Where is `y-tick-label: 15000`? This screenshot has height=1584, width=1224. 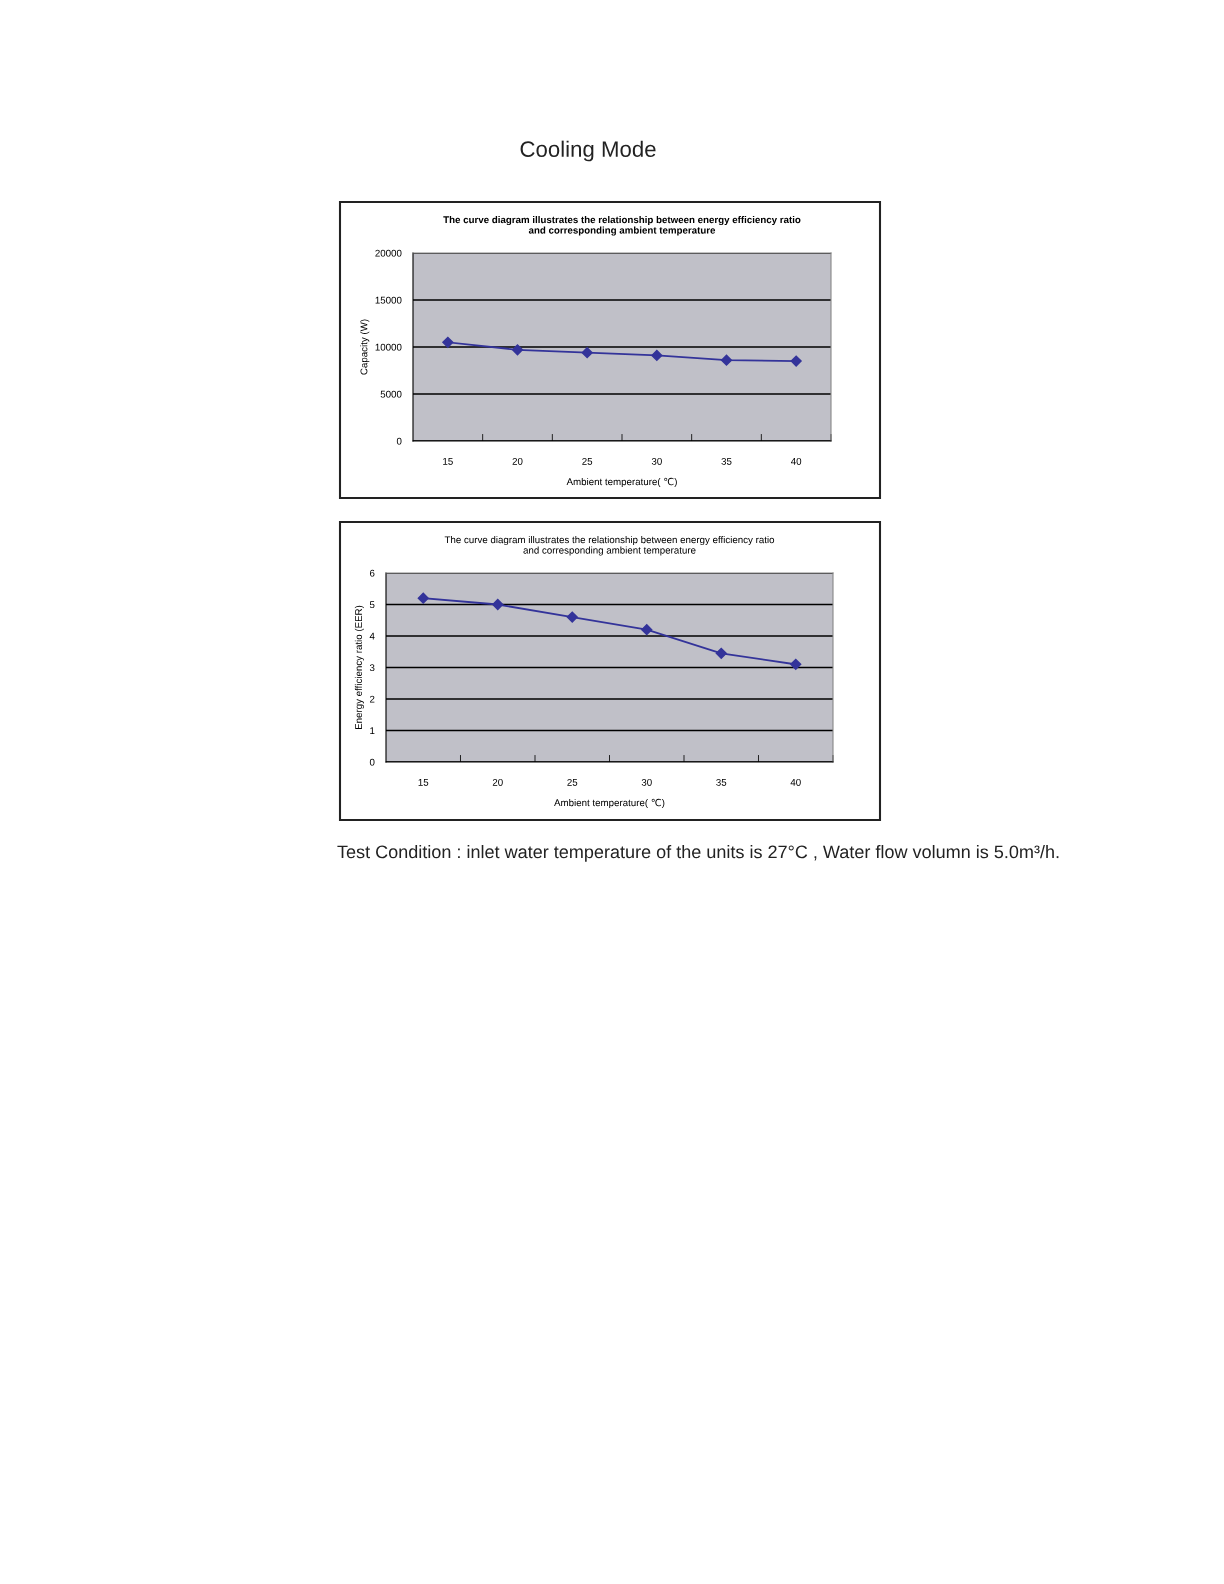
y-tick-label: 15000 is located at coordinates (388, 300).